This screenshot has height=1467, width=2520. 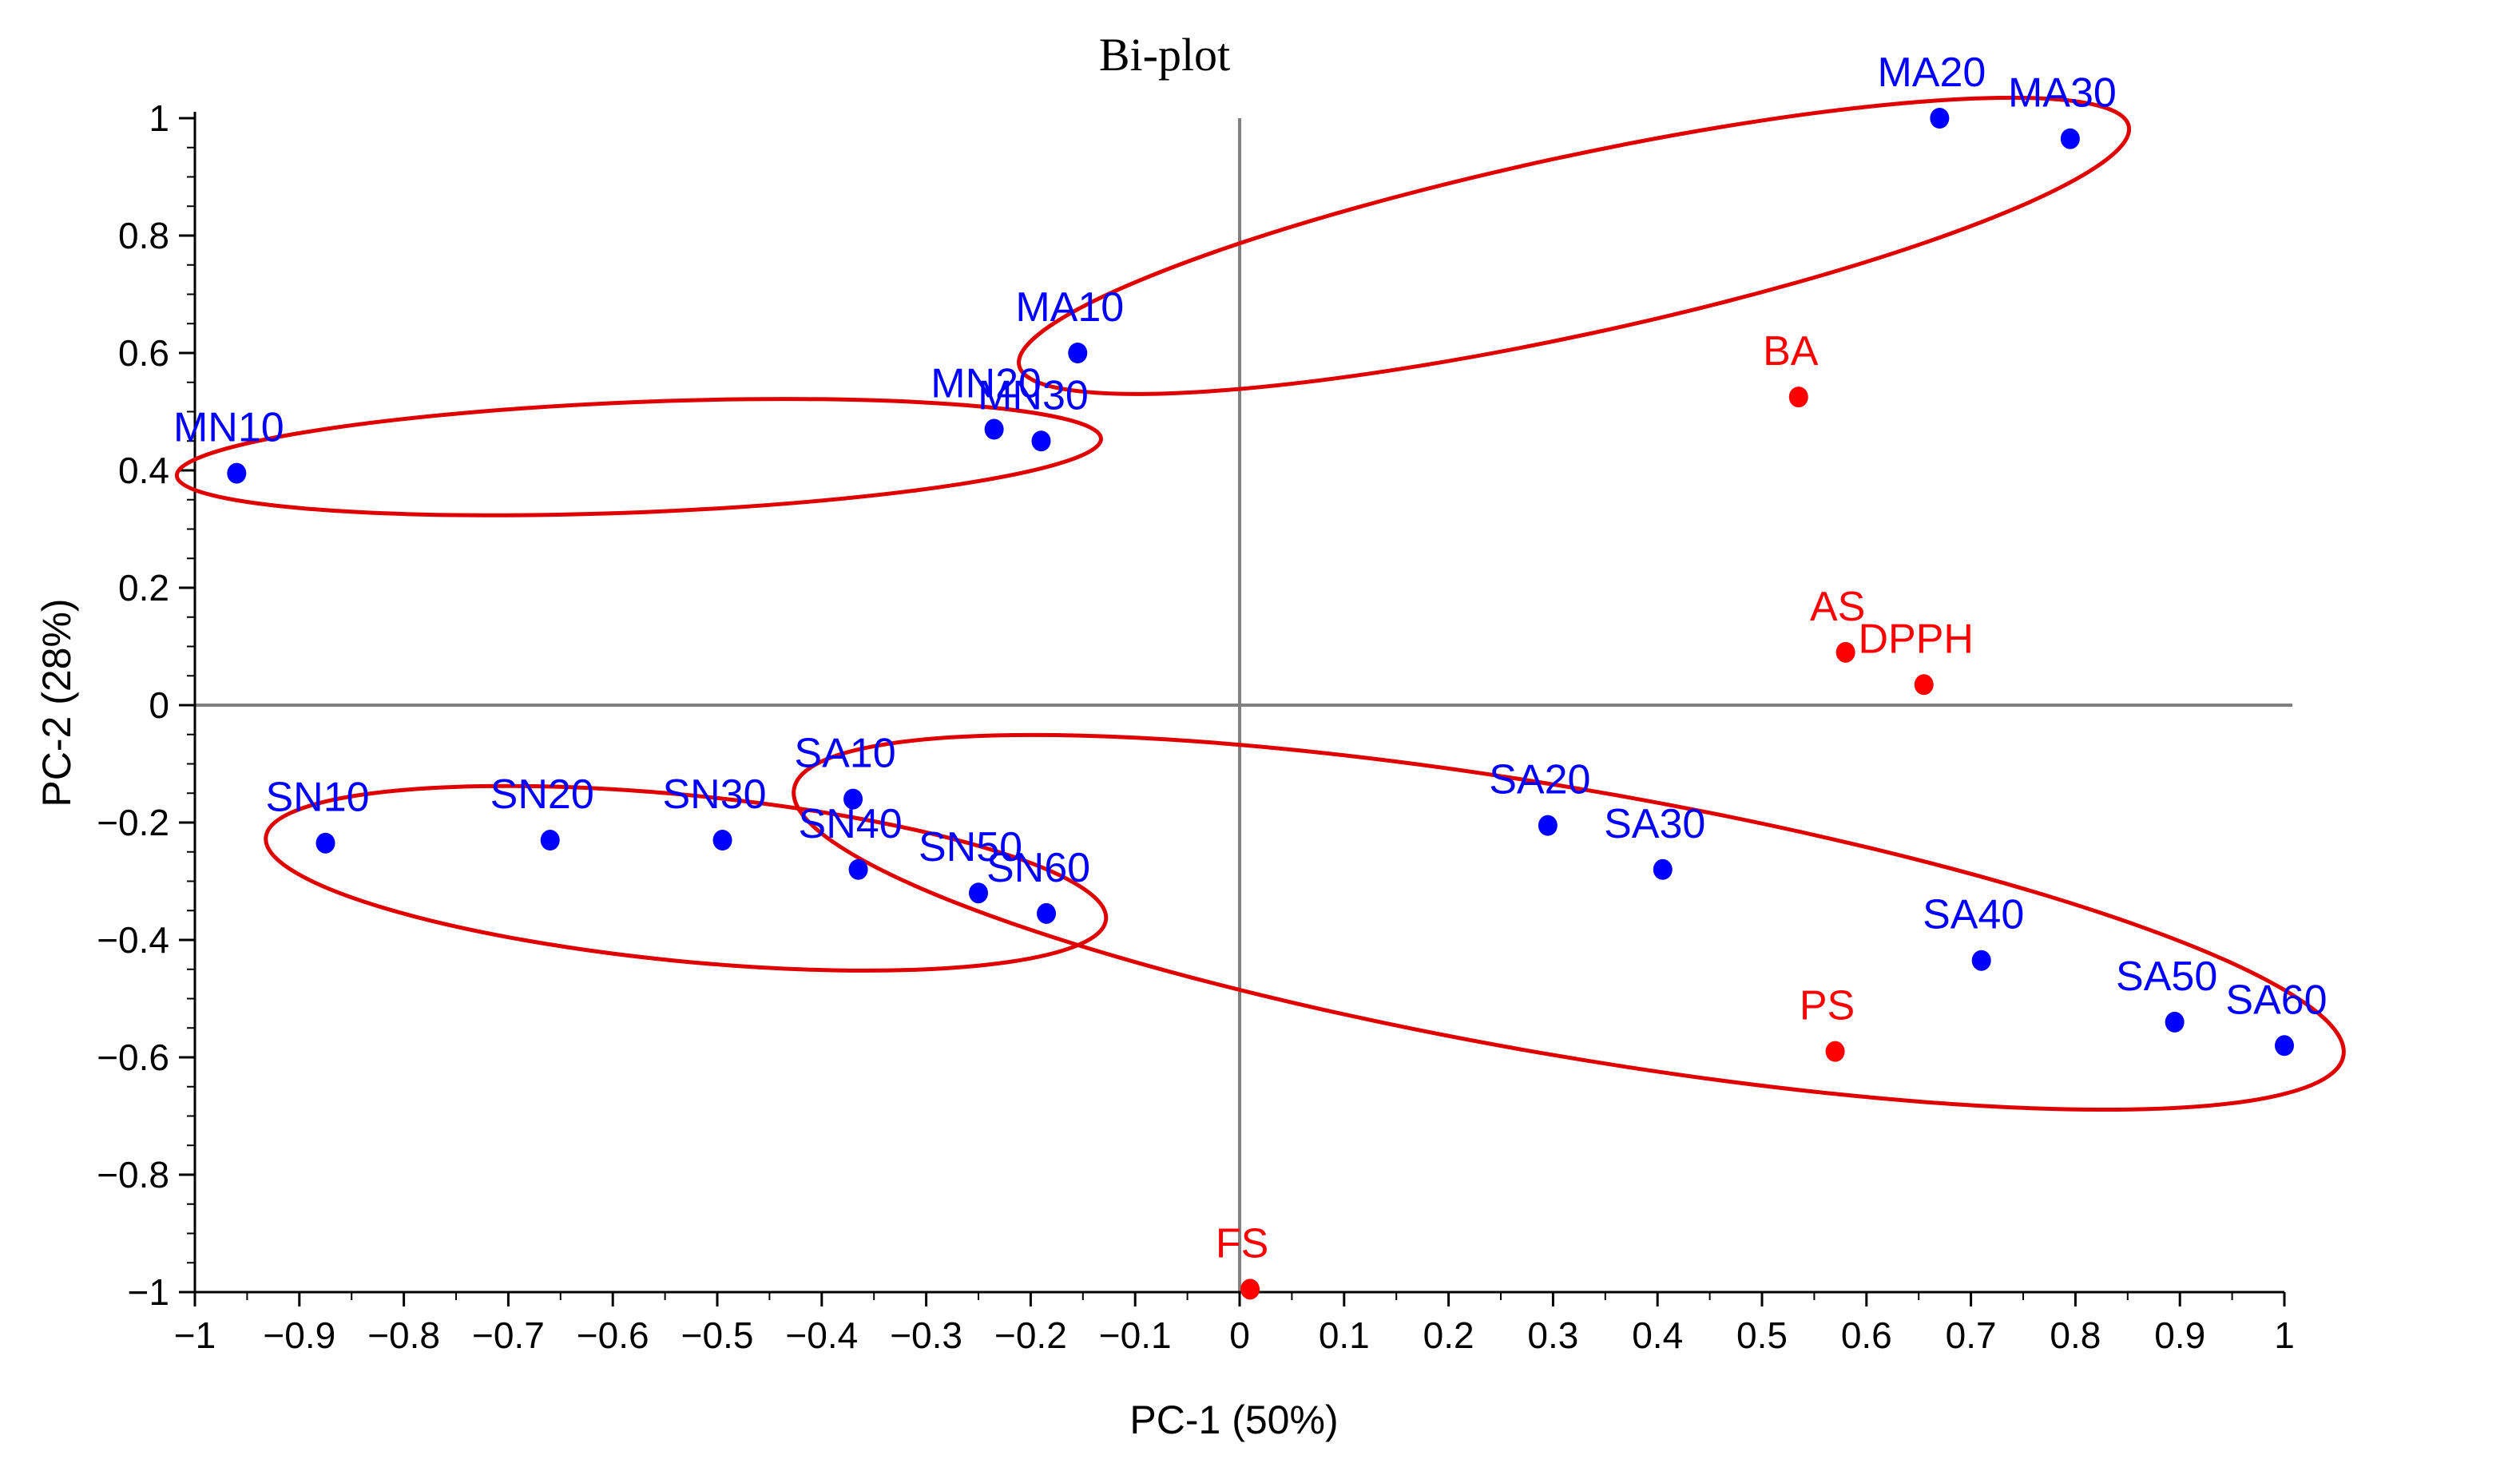 I want to click on x-tick-label: −0.8, so click(x=403, y=1335).